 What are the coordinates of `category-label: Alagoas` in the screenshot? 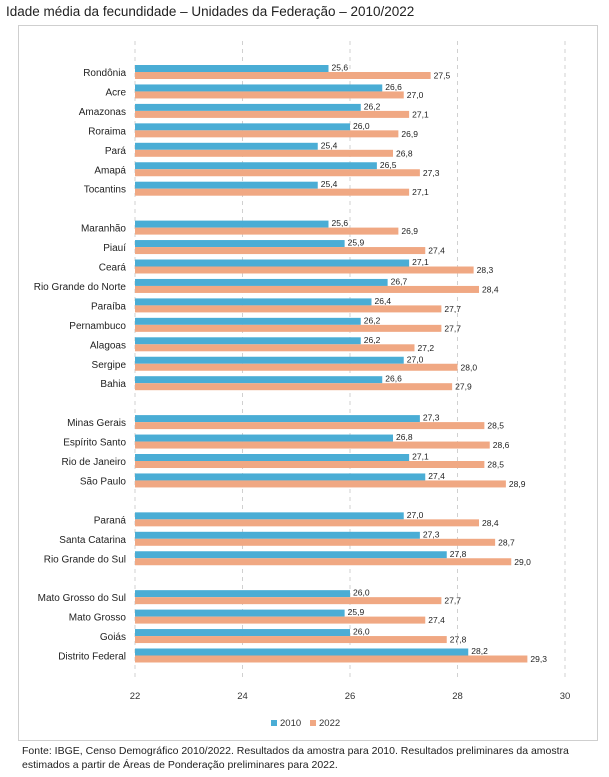 It's located at (108, 345).